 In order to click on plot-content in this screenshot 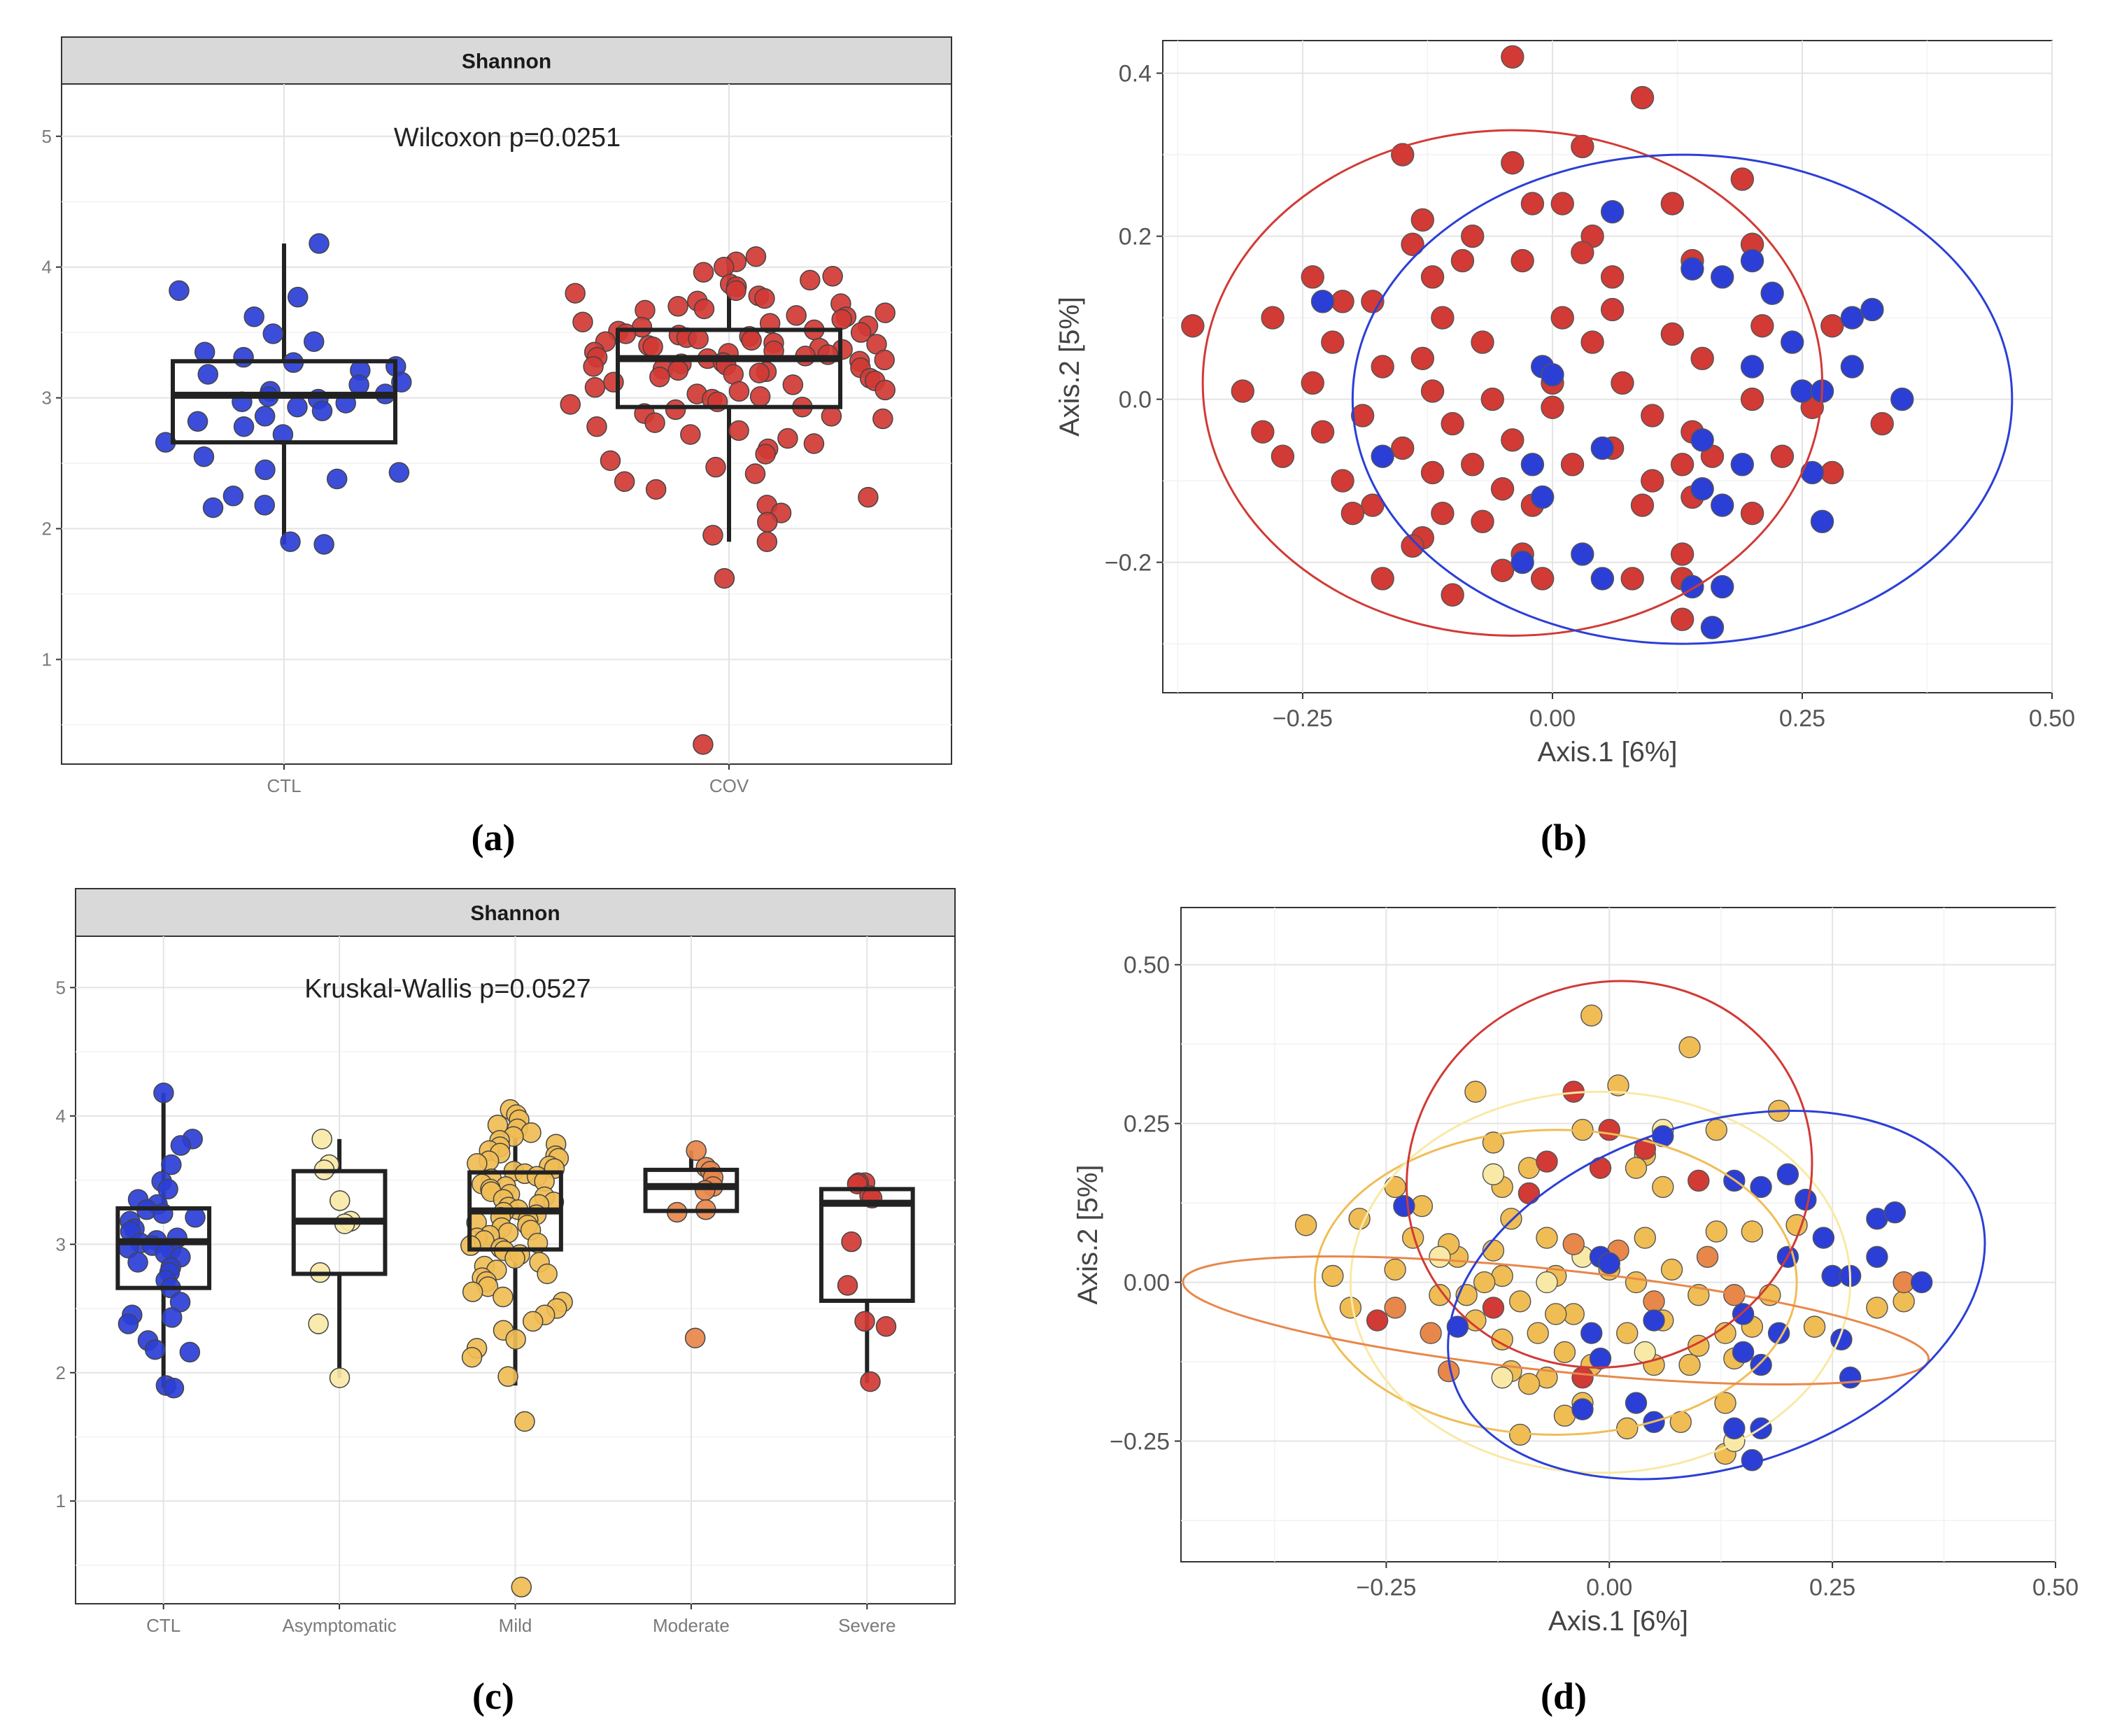, I will do `click(1597, 345)`.